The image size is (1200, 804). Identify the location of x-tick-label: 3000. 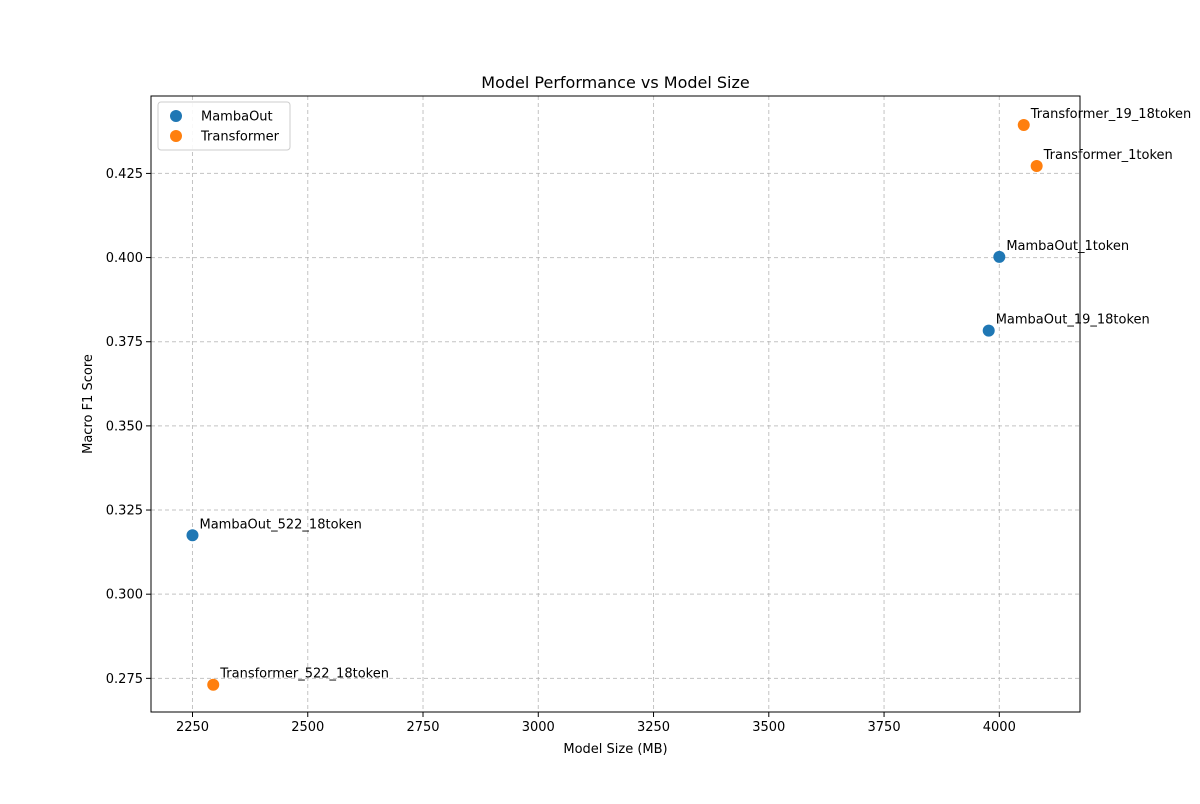
(538, 727).